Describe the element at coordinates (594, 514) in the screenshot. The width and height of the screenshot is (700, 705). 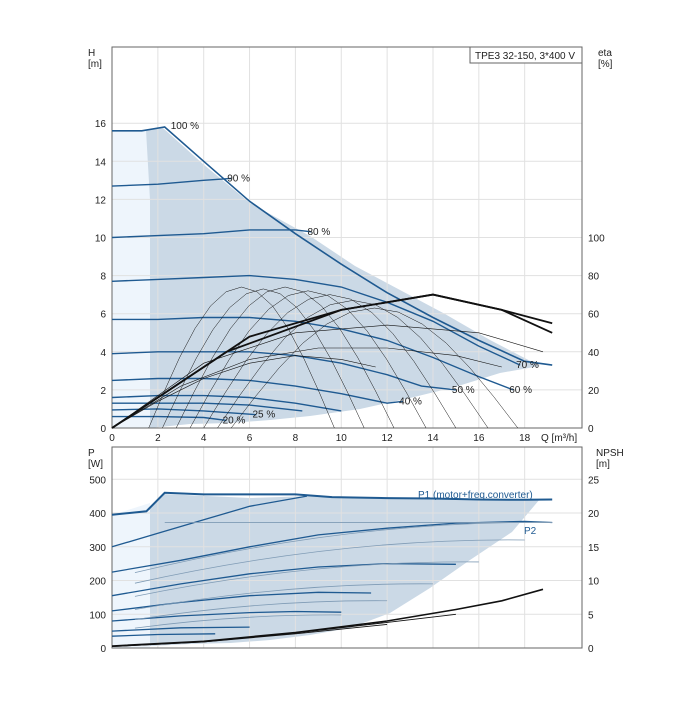
I see `npsh-tick-label: 20` at that location.